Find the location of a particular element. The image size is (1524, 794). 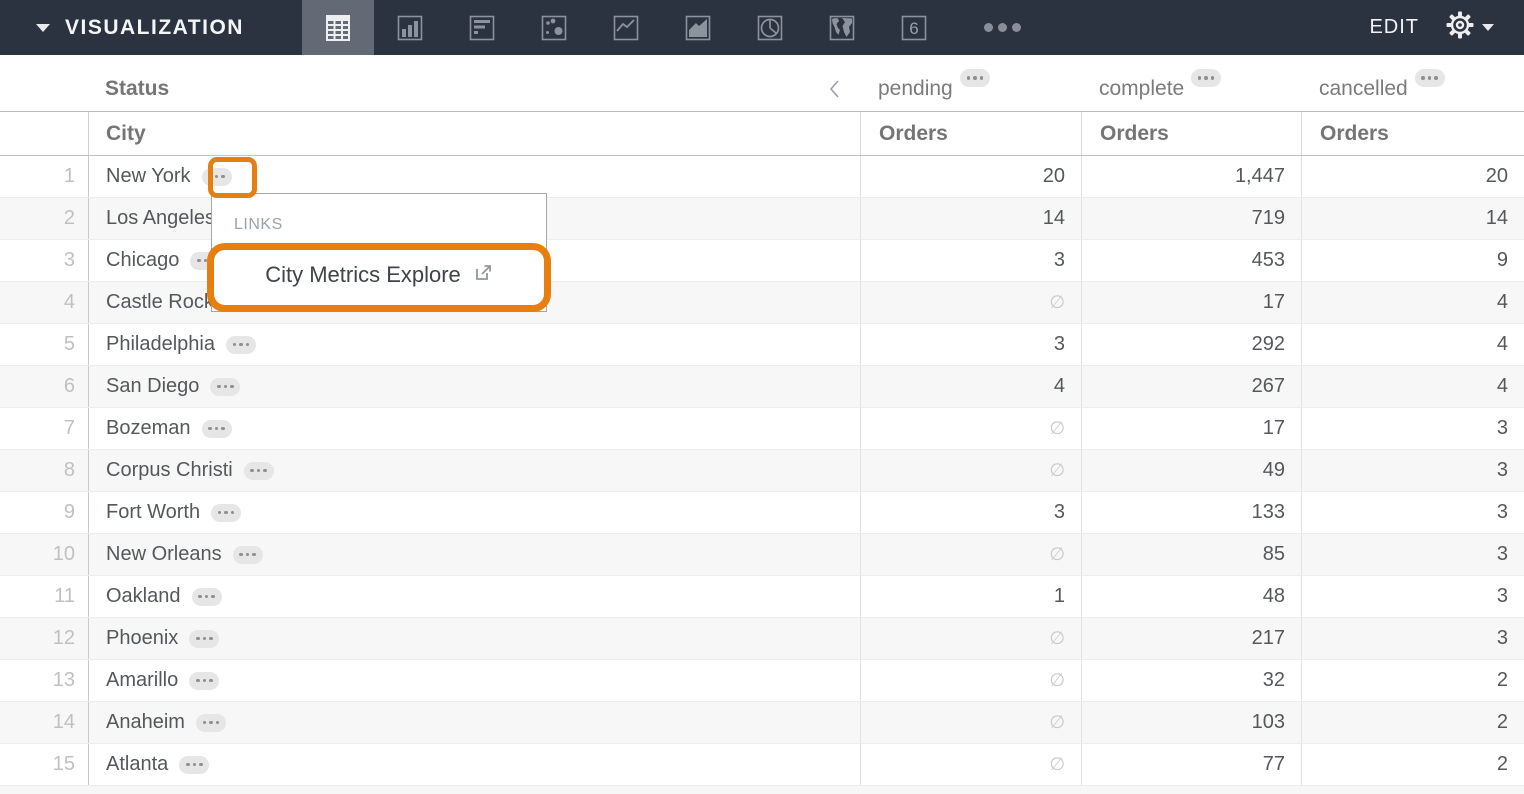

complete-orders-cell: 103 is located at coordinates (1191, 722).